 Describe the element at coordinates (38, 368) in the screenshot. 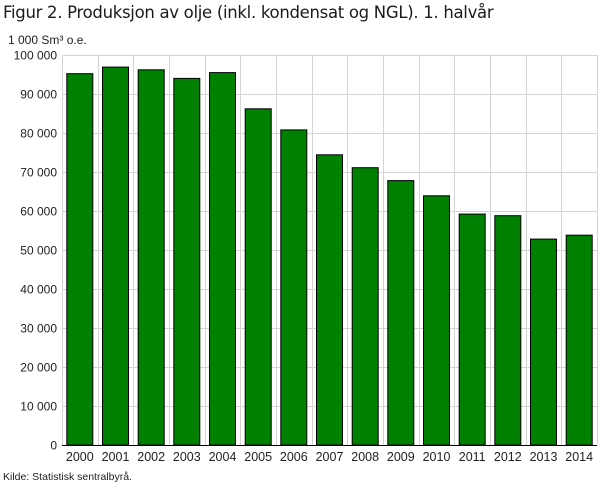

I see `y-tick-label: 20 000` at that location.